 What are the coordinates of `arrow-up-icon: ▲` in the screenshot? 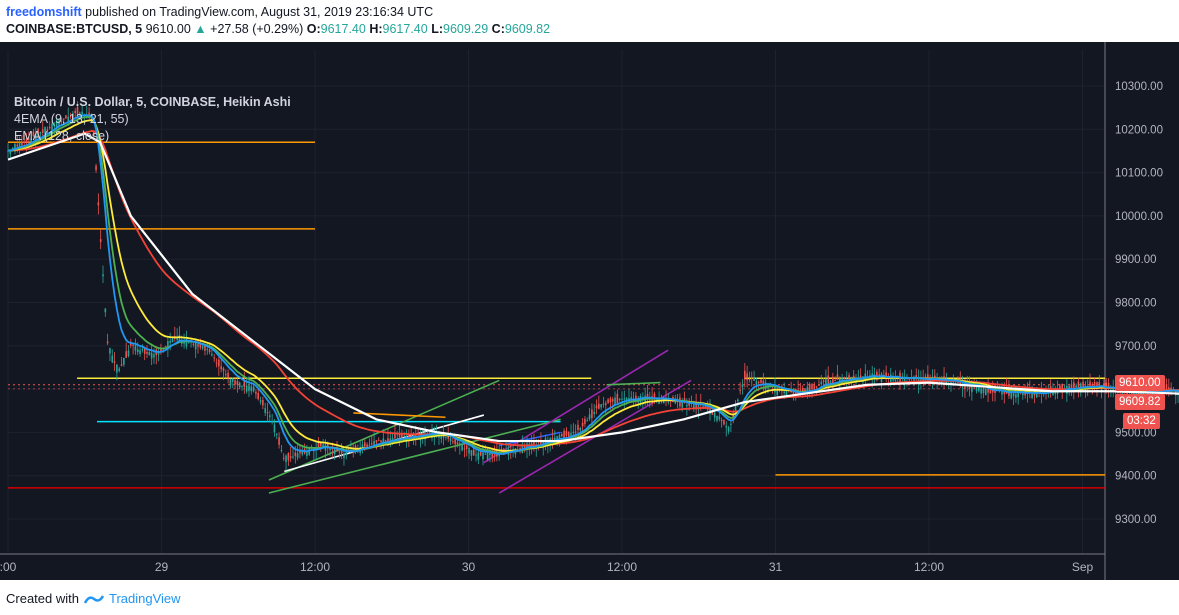 It's located at (200, 29).